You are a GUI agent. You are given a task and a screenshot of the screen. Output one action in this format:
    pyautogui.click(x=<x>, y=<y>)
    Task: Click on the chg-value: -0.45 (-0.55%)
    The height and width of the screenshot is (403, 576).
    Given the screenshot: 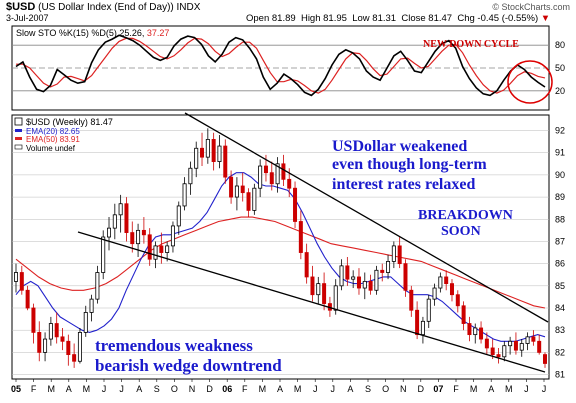 What is the action you would take?
    pyautogui.click(x=508, y=18)
    